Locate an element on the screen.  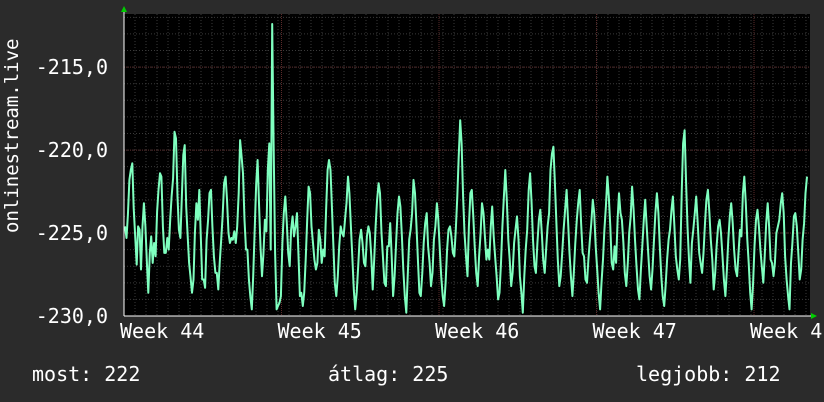
x-axis-ticks: Week 44 Week 45 Week 46 Week 47 Week 4 is located at coordinates (471, 331).